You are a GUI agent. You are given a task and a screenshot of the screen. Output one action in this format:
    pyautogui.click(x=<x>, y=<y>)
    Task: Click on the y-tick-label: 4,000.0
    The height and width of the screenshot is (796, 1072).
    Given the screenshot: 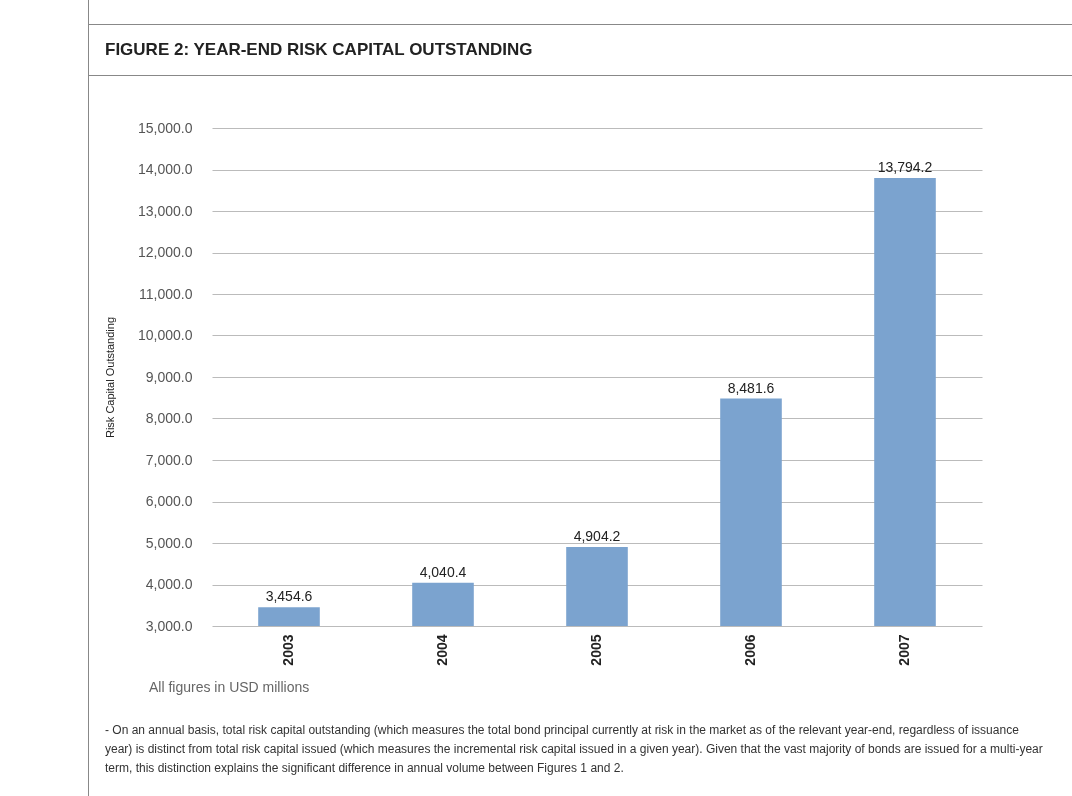 What is the action you would take?
    pyautogui.click(x=169, y=584)
    